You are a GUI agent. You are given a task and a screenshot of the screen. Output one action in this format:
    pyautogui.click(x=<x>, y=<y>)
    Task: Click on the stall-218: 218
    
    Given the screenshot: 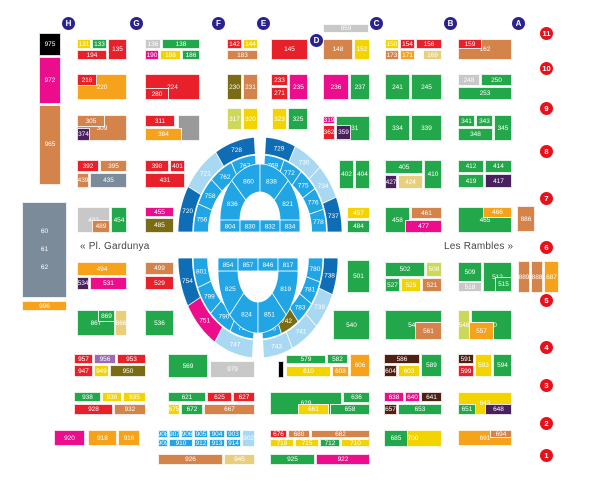 What is the action you would take?
    pyautogui.click(x=87, y=80)
    